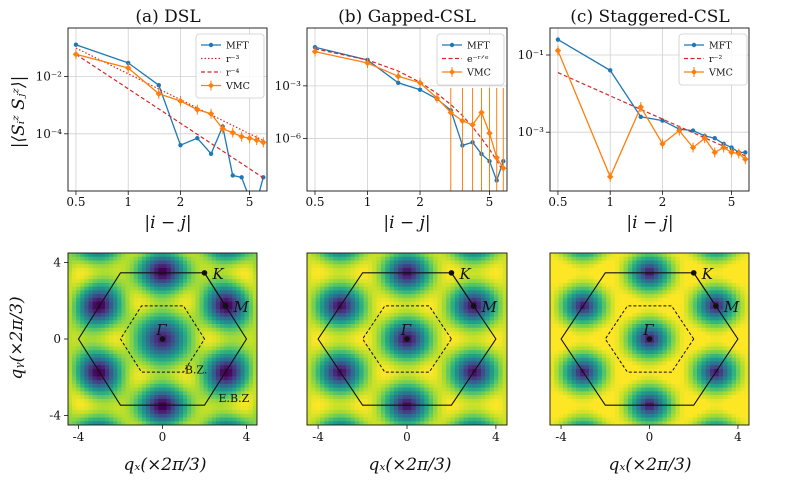  Describe the element at coordinates (288, 138) in the screenshot. I see `ytick-label: 10⁻⁶` at that location.